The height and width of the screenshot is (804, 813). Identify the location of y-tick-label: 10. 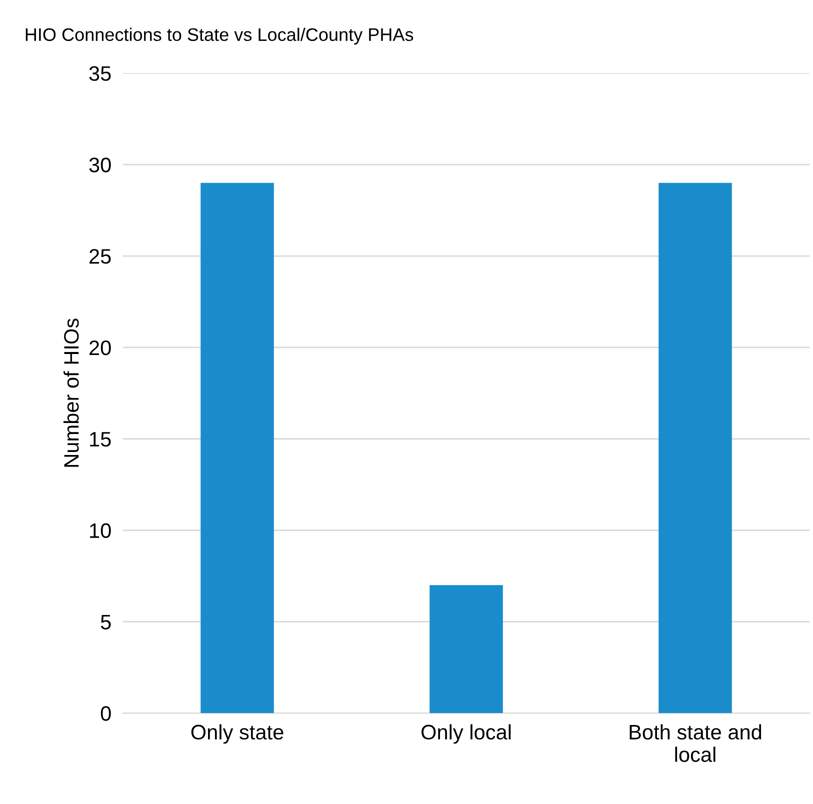
(100, 530).